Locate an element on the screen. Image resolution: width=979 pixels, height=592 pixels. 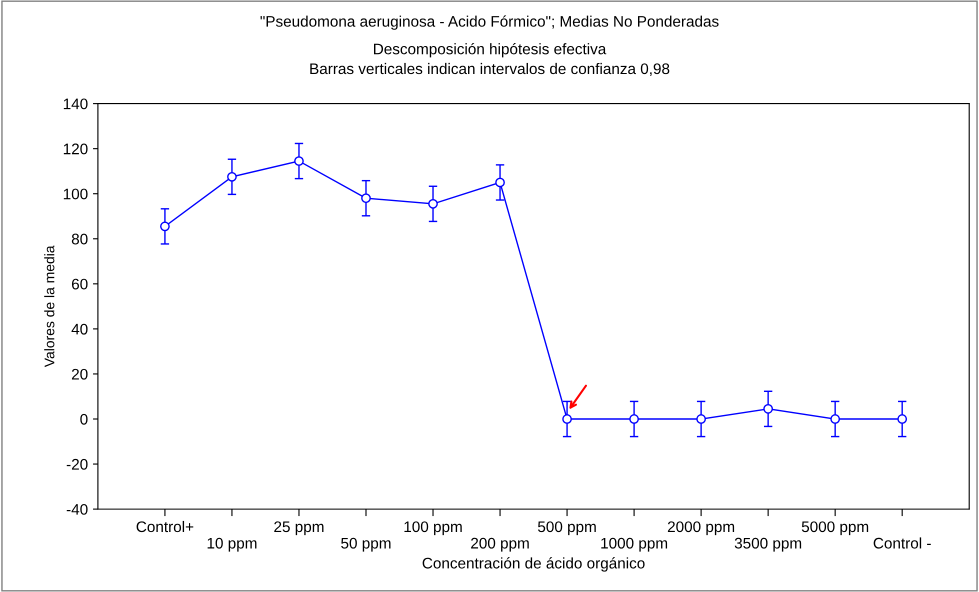
y-tick-label: 60 is located at coordinates (80, 284).